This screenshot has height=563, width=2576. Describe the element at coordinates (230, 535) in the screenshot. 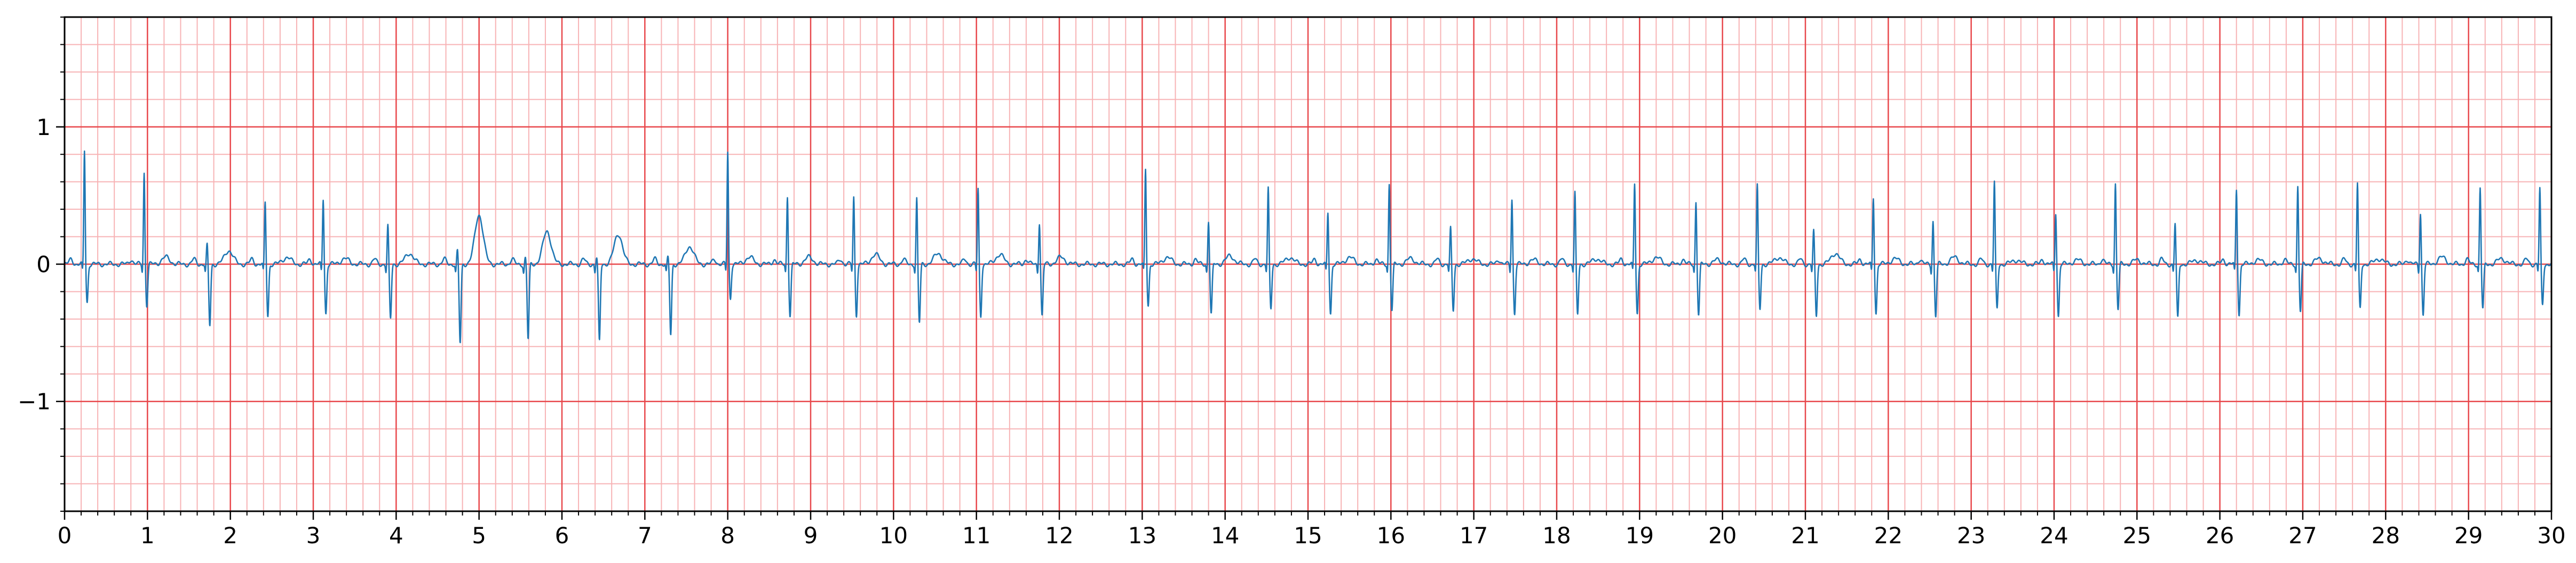

I see `x-tick-label: 2` at that location.